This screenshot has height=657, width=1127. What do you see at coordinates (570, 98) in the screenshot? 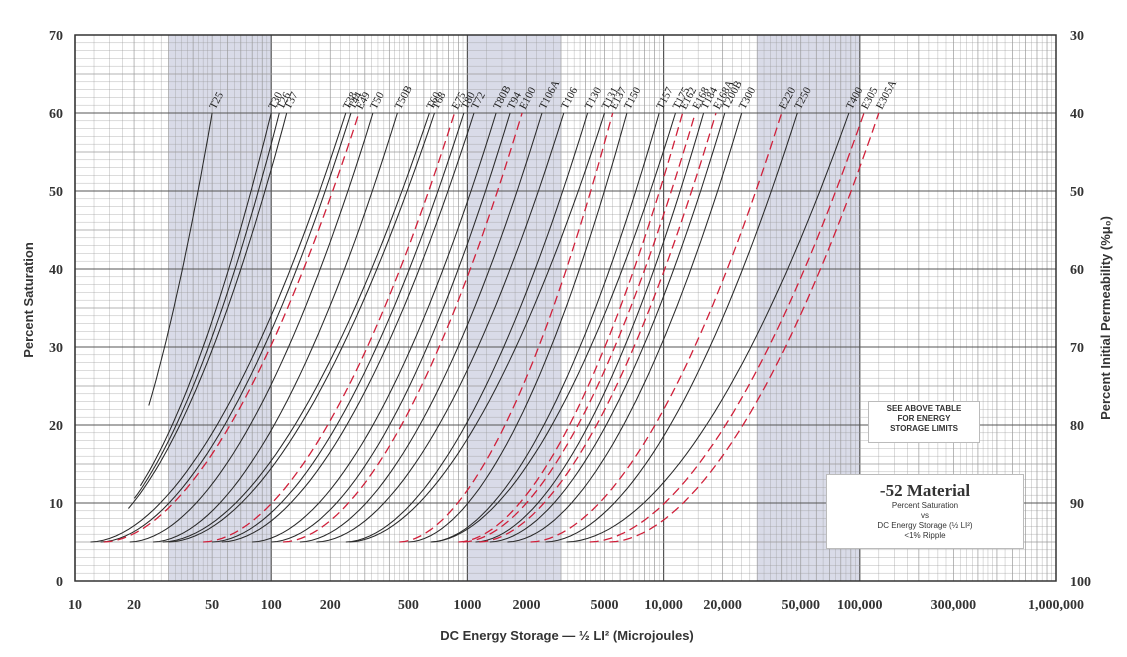
I see `curve-label-t106: T106` at bounding box center [570, 98].